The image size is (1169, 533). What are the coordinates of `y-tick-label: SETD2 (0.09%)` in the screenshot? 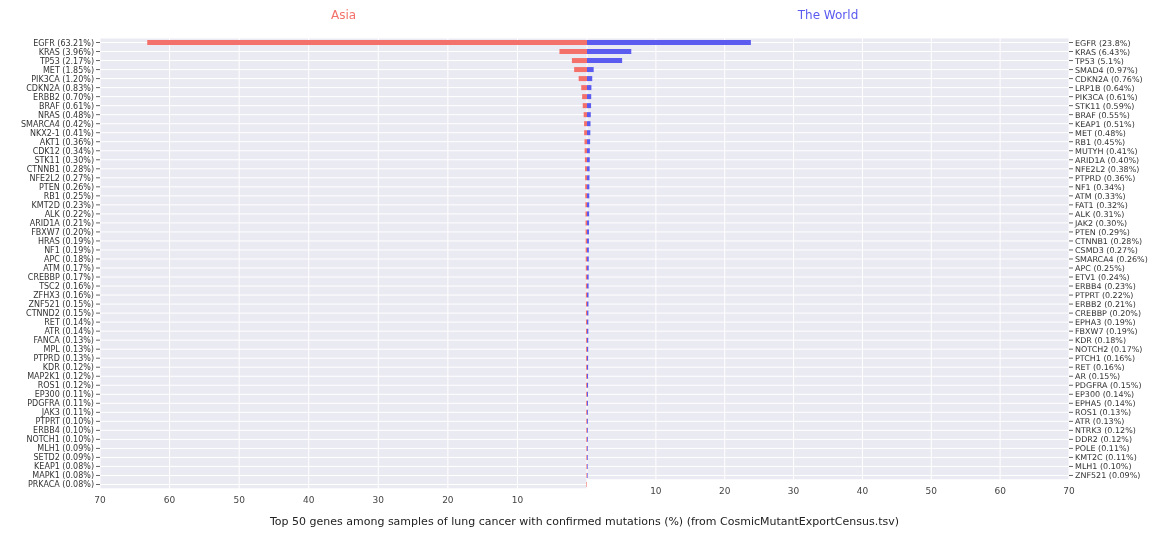 It's located at (63, 458).